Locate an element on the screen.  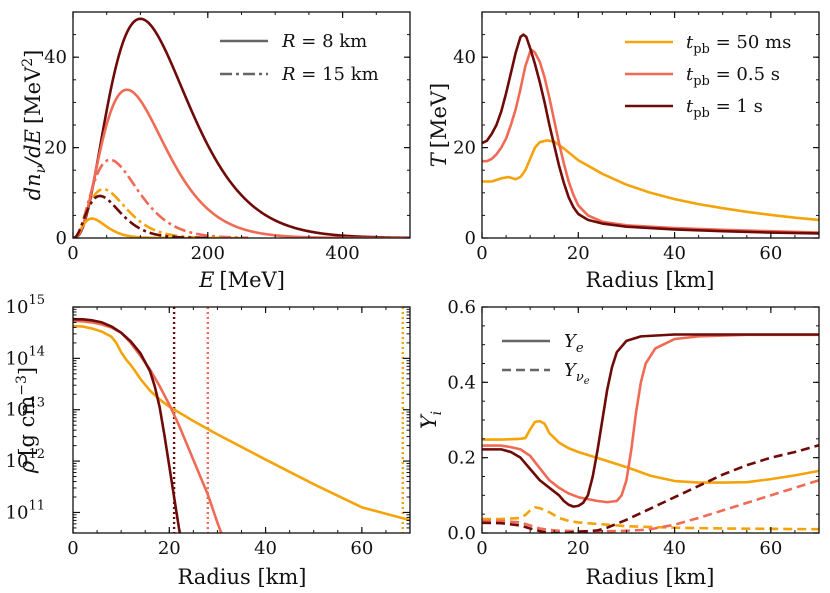
p0-ytick-label: 0 is located at coordinates (61, 238).